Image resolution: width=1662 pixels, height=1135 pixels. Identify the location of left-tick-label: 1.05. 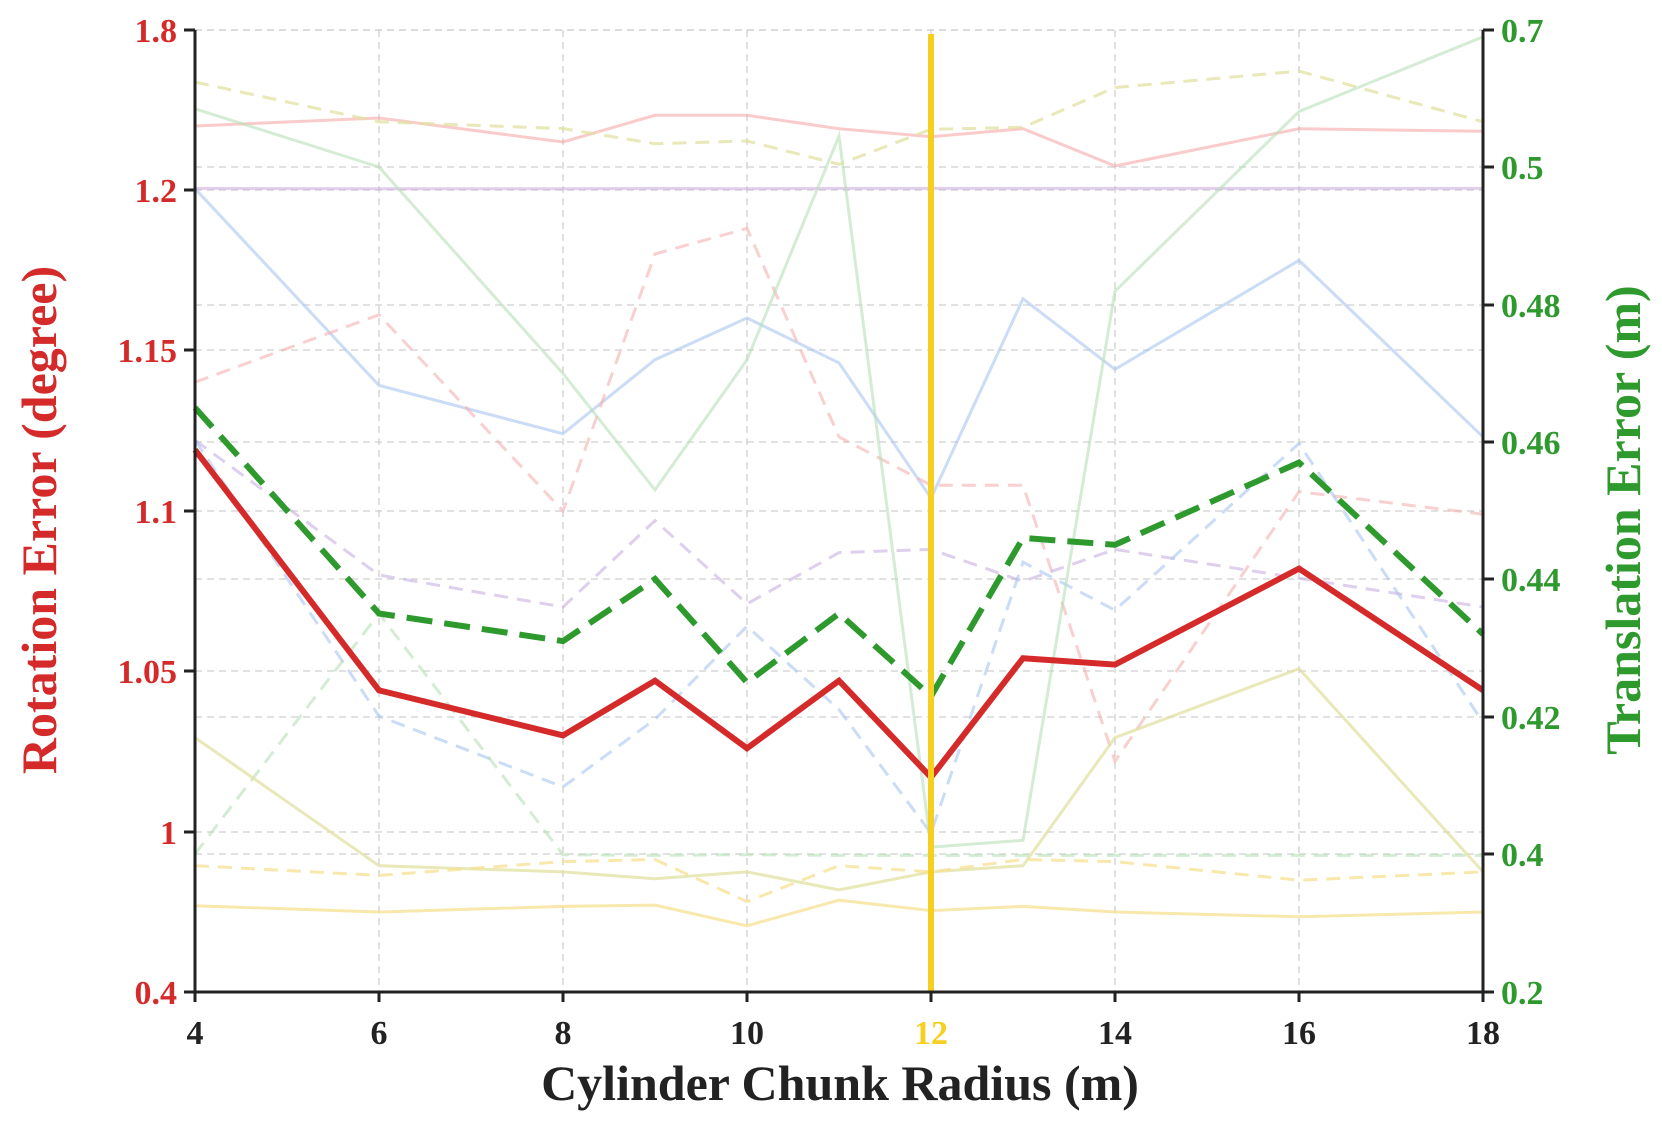
(148, 672).